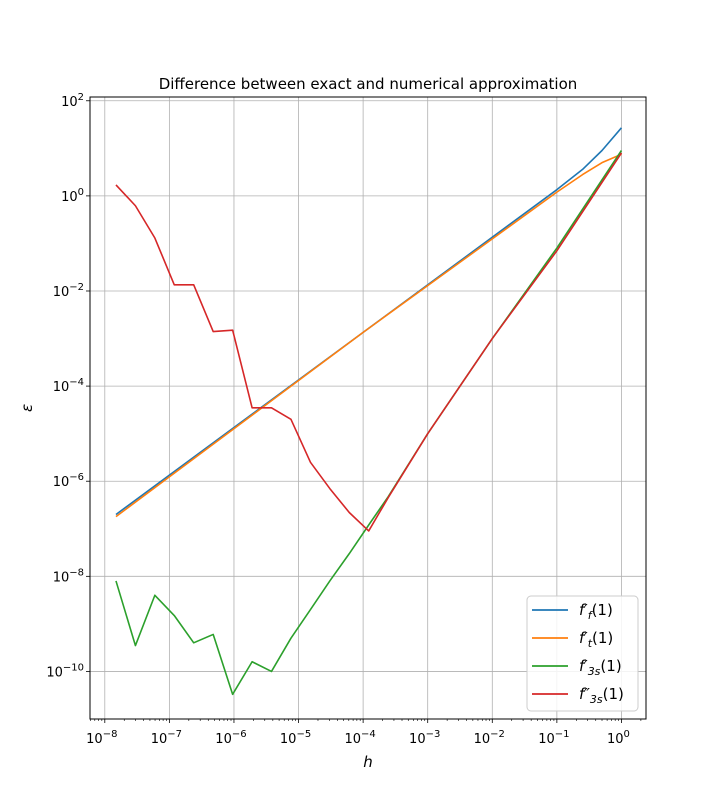 Image resolution: width=718 pixels, height=809 pixels. Describe the element at coordinates (101, 738) in the screenshot. I see `x-tick-label: 10⁻⁸` at that location.